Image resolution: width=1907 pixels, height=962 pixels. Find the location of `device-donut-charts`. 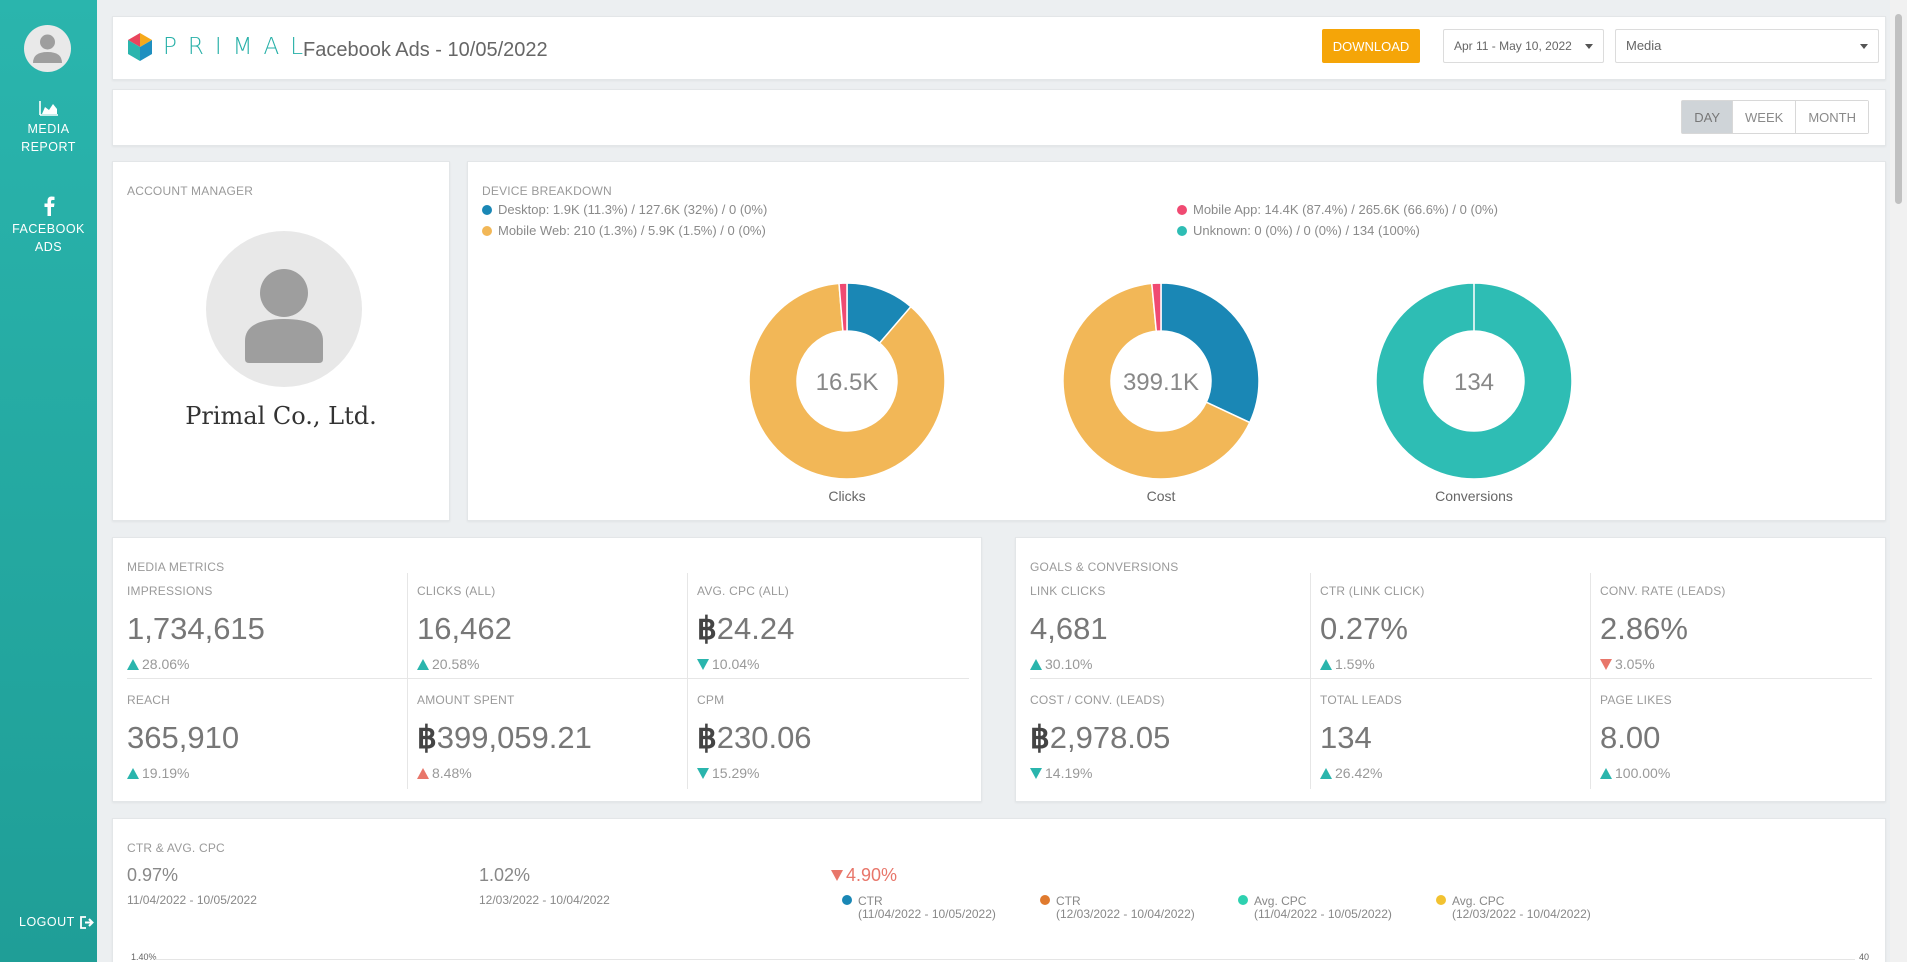

device-donut-charts is located at coordinates (1160, 381).